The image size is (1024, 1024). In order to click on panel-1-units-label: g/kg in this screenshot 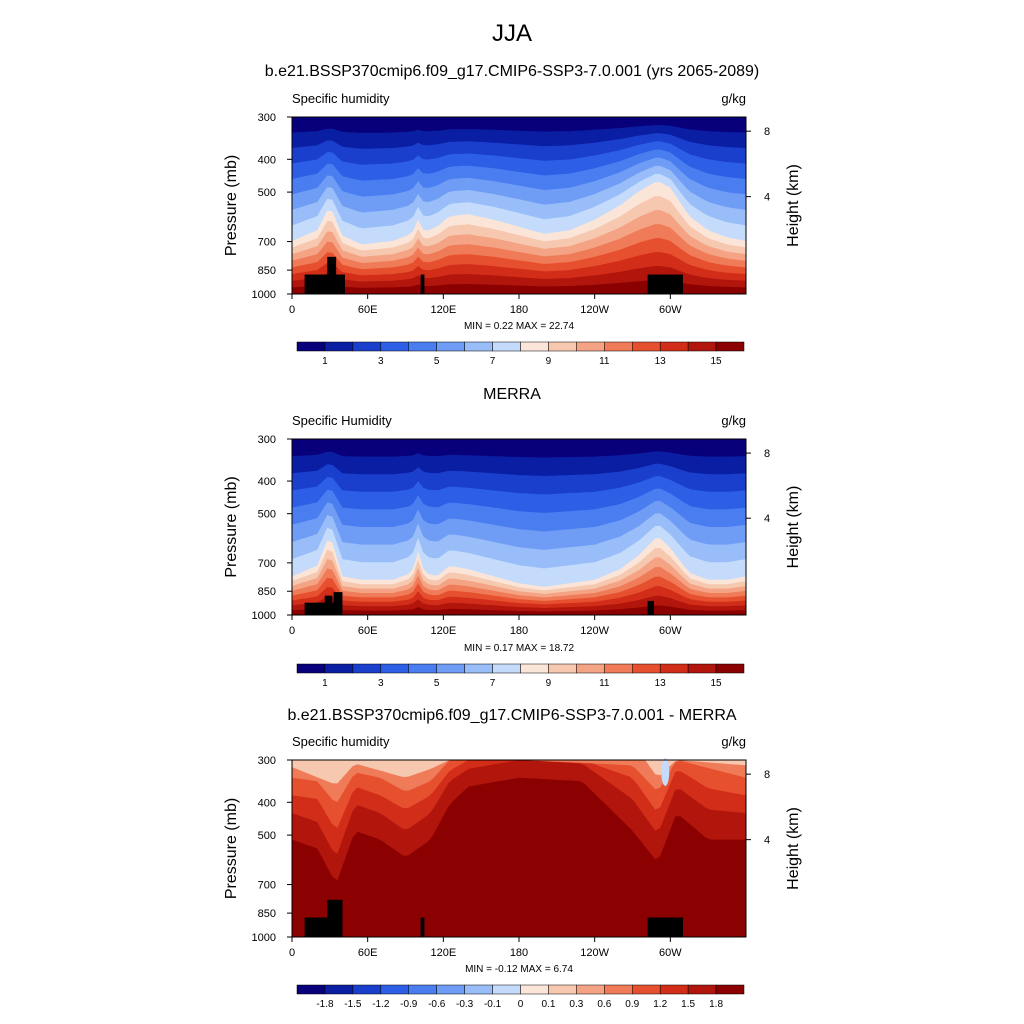, I will do `click(733, 98)`.